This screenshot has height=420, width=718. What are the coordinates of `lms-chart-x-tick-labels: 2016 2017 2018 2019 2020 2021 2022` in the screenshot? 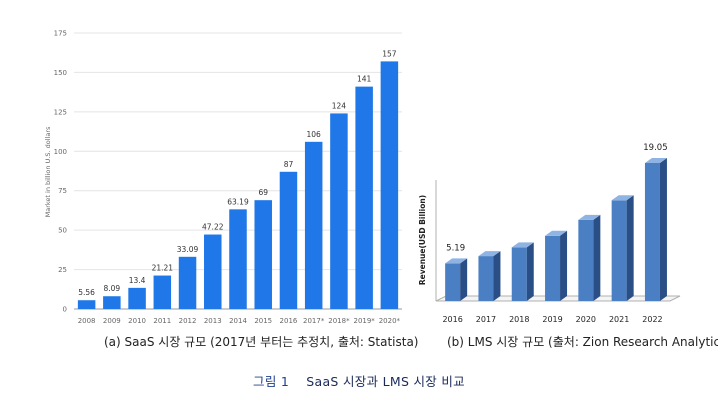 It's located at (552, 319).